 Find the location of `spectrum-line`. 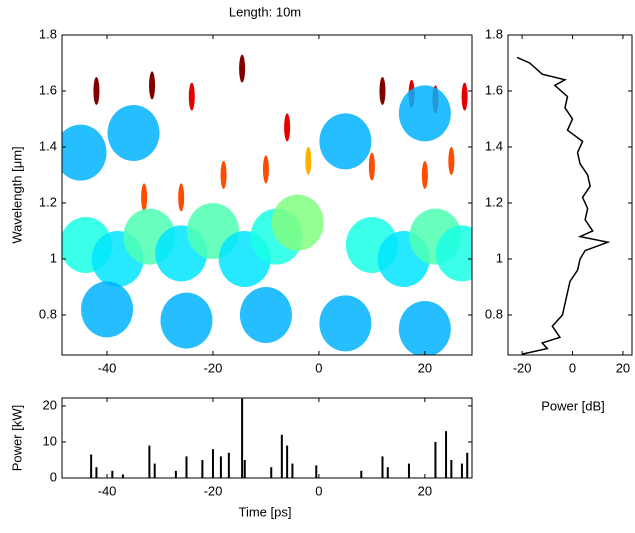

spectrum-line is located at coordinates (563, 205).